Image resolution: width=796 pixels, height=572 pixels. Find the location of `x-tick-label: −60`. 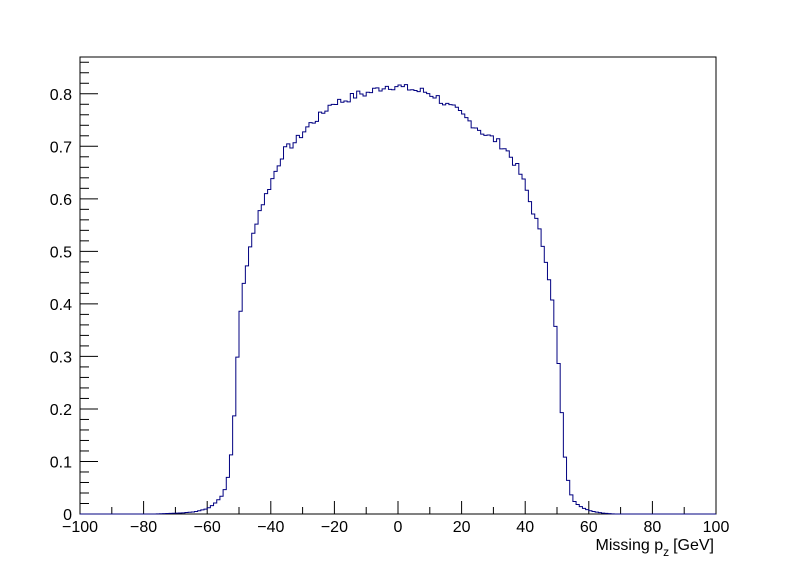

x-tick-label: −60 is located at coordinates (207, 527).